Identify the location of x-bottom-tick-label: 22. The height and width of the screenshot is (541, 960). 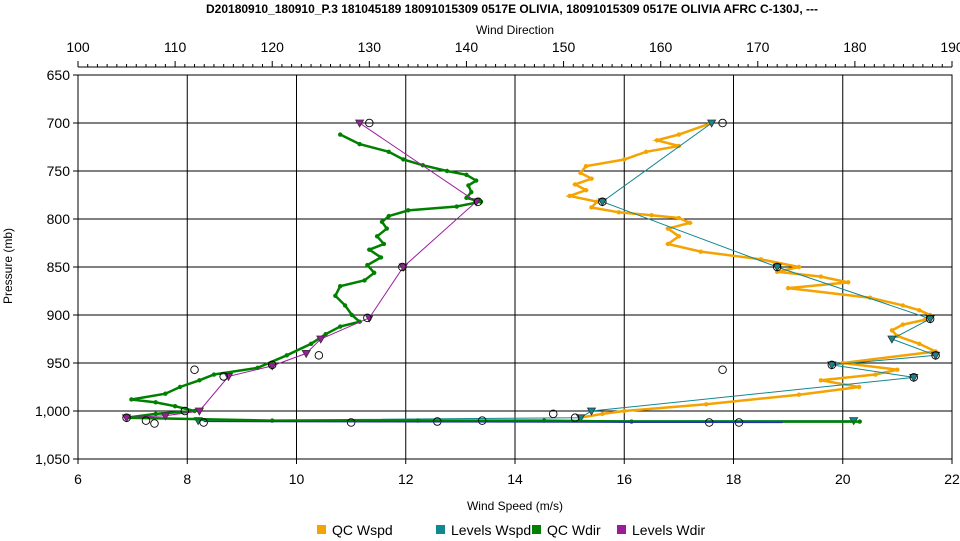
(952, 479).